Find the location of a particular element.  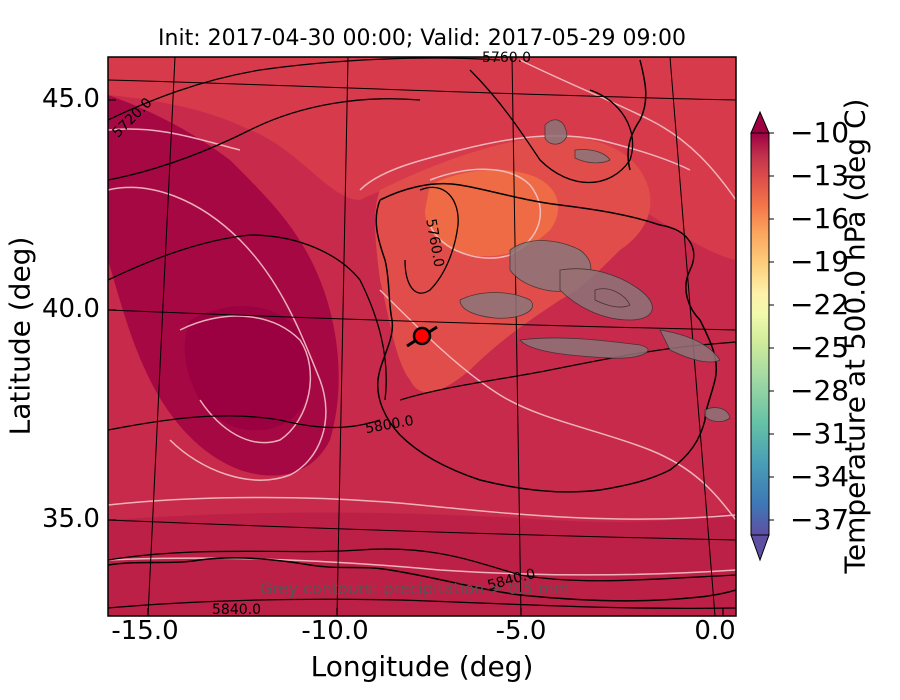

location-marker is located at coordinates (422, 336).